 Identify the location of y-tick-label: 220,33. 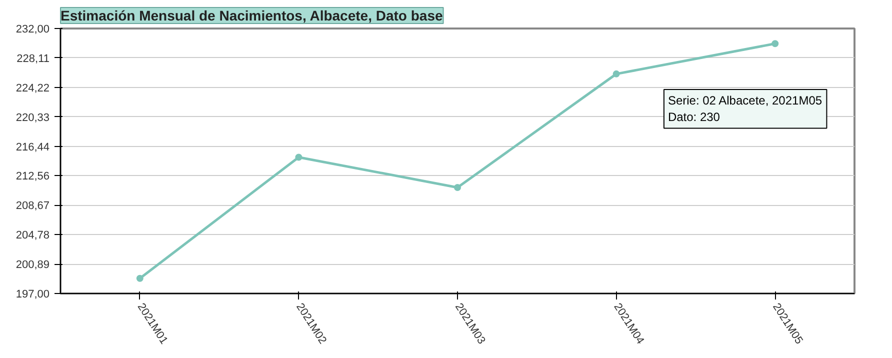
(33, 118).